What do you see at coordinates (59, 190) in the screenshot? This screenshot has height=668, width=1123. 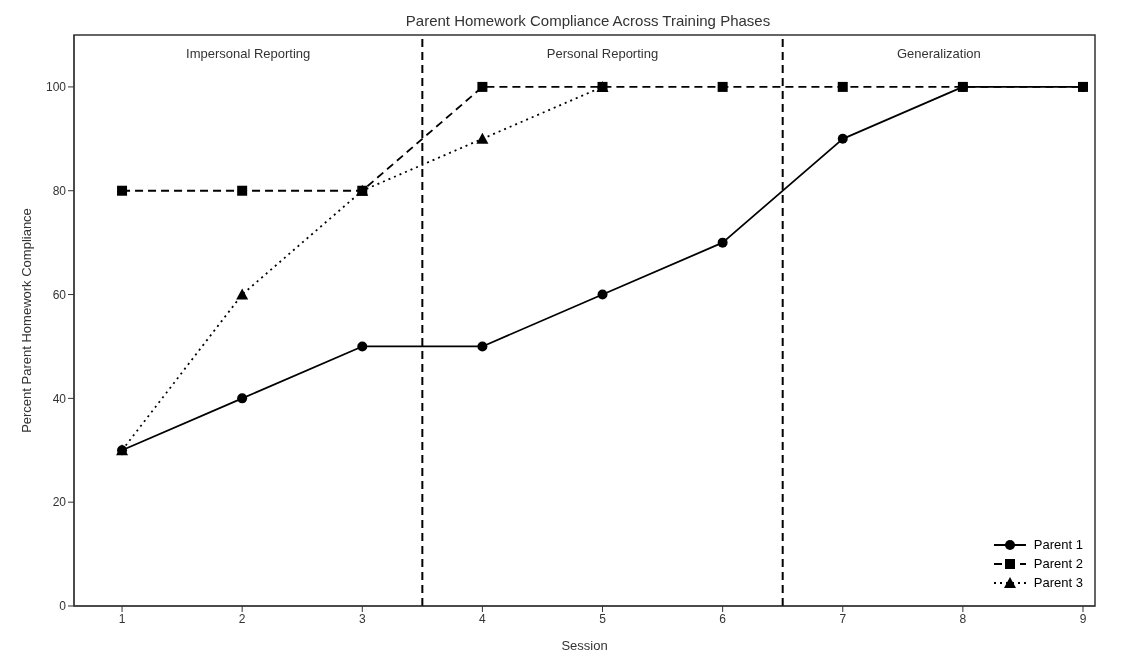 I see `y-tick-label: 80` at bounding box center [59, 190].